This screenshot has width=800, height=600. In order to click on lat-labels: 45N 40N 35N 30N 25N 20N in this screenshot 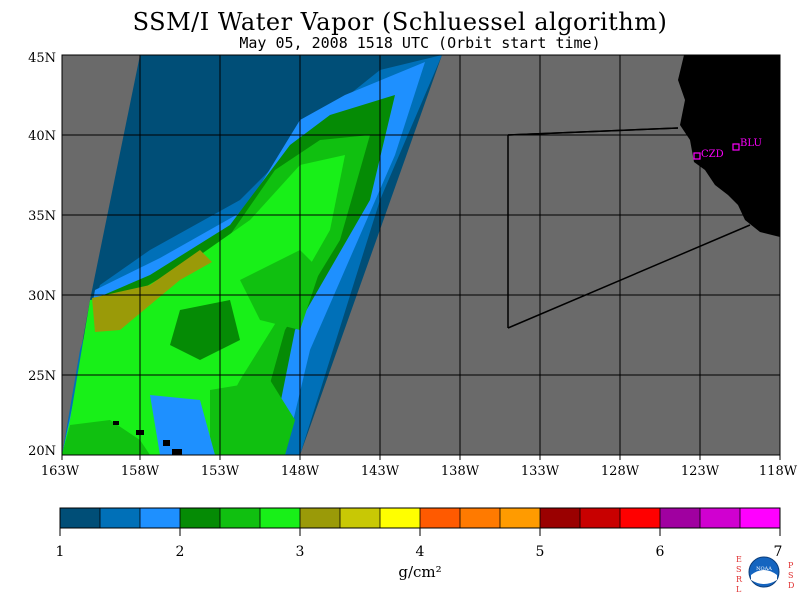, I will do `click(42, 255)`.